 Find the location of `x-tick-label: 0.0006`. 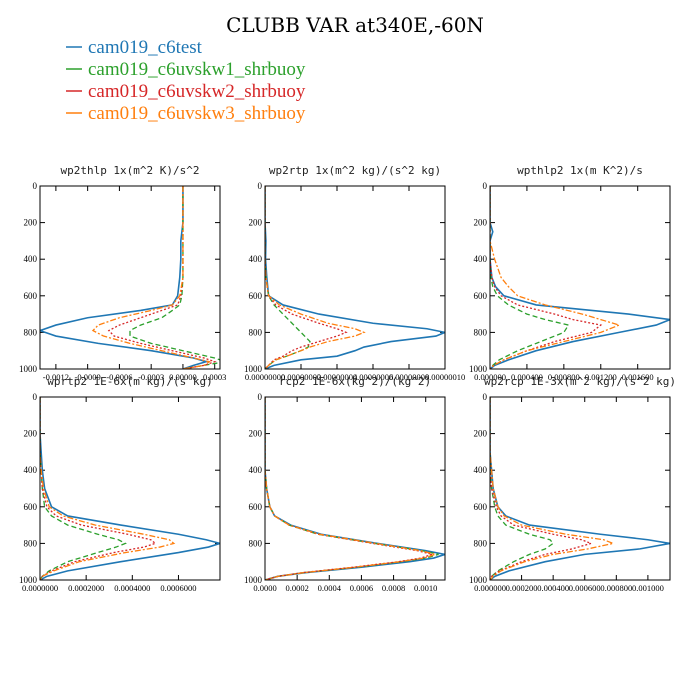

x-tick-label: 0.0006 is located at coordinates (361, 588).